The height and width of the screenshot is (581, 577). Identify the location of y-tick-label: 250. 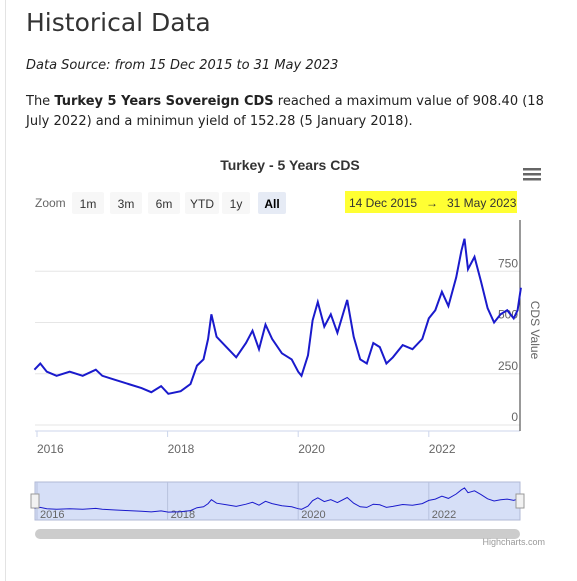
(508, 366).